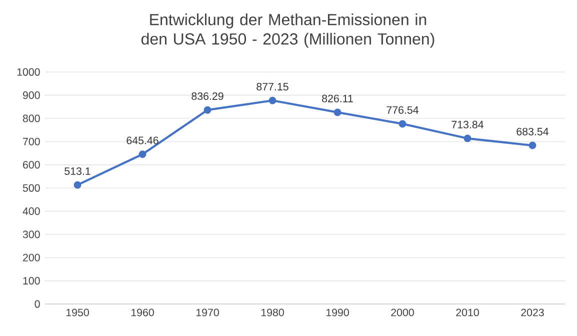 This screenshot has width=577, height=336. Describe the element at coordinates (31, 281) in the screenshot. I see `y-tick-label: 100` at that location.